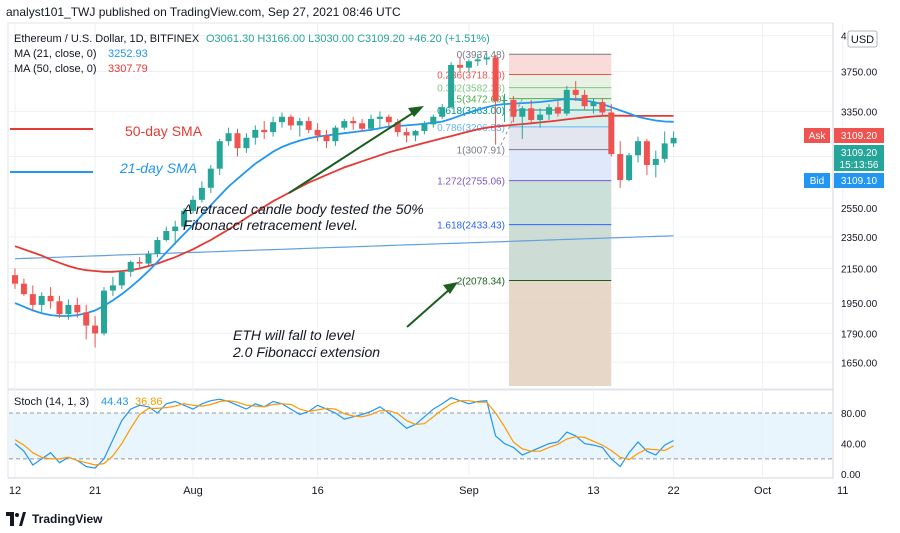 Image resolution: width=900 pixels, height=533 pixels. Describe the element at coordinates (859, 153) in the screenshot. I see `last-price-value: 3109.20` at that location.